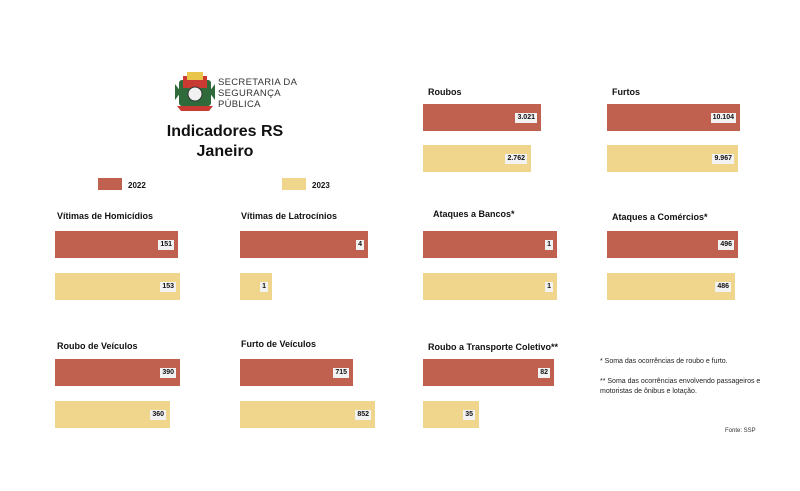 The width and height of the screenshot is (800, 491). What do you see at coordinates (341, 372) in the screenshot?
I see `data-label-furto-de-veiculos-2022: 715` at bounding box center [341, 372].